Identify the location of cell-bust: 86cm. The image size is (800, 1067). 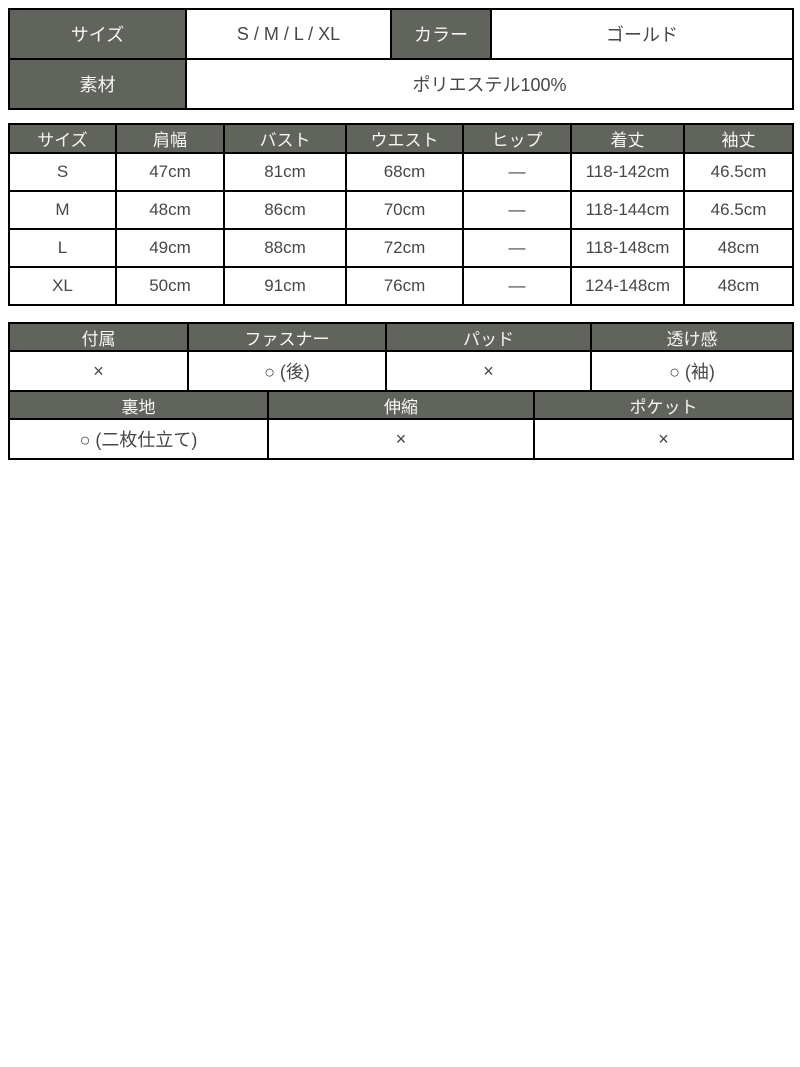
(285, 210).